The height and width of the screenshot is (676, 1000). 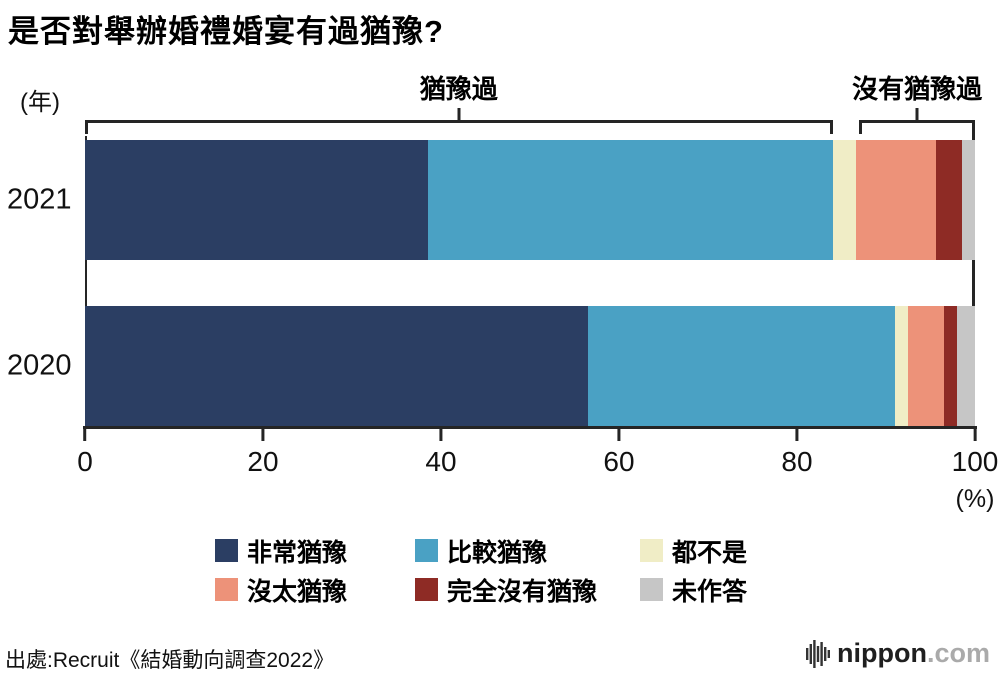 What do you see at coordinates (797, 461) in the screenshot?
I see `axis-tick-label: 80` at bounding box center [797, 461].